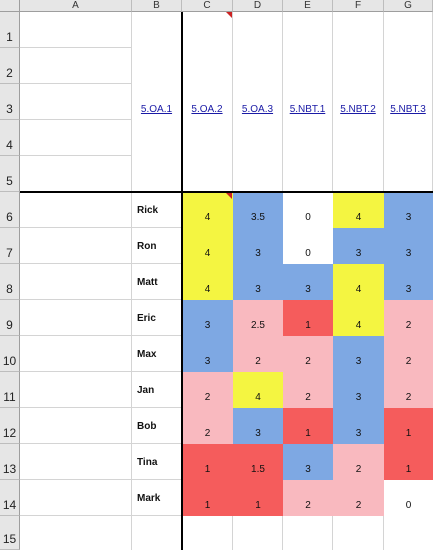  What do you see at coordinates (258, 318) in the screenshot?
I see `score-cell: 2.5` at bounding box center [258, 318].